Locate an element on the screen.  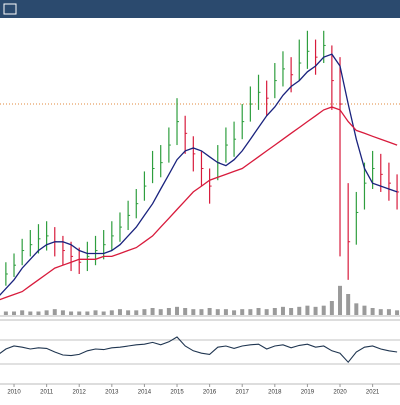
x-tick-label: 2020 is located at coordinates (340, 393).